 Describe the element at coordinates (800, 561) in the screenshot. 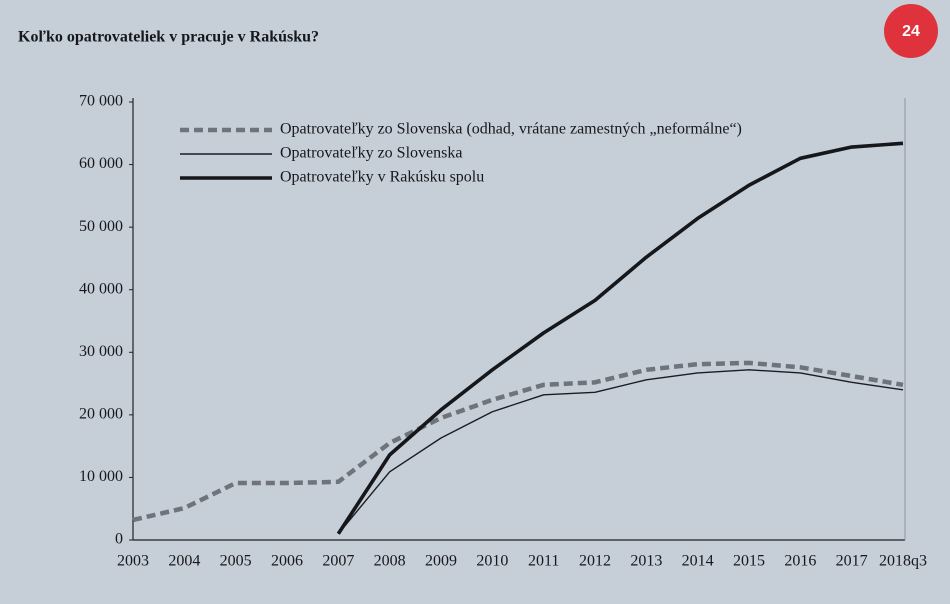

I see `x-tick-label: 2016` at that location.